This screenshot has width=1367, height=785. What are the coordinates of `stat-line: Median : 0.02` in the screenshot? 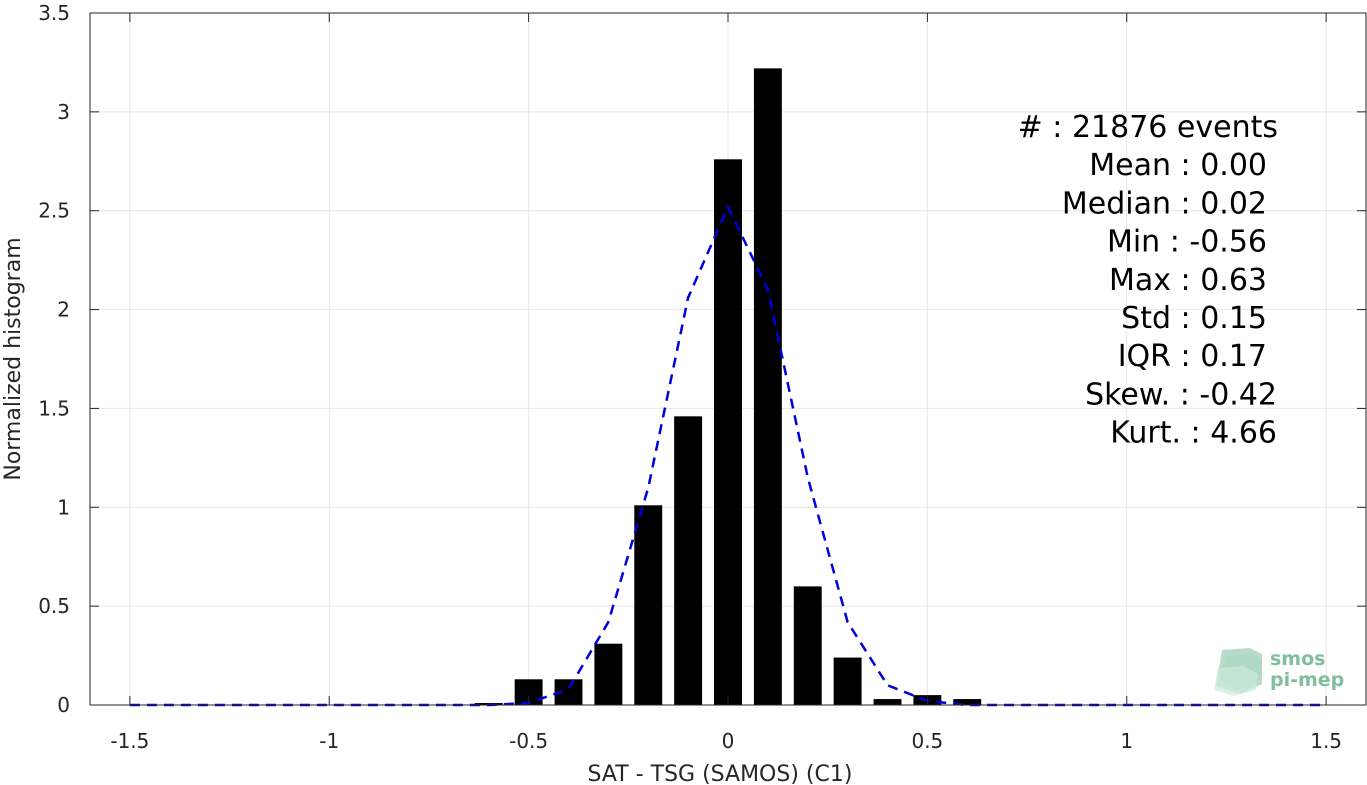 It's located at (1164, 203).